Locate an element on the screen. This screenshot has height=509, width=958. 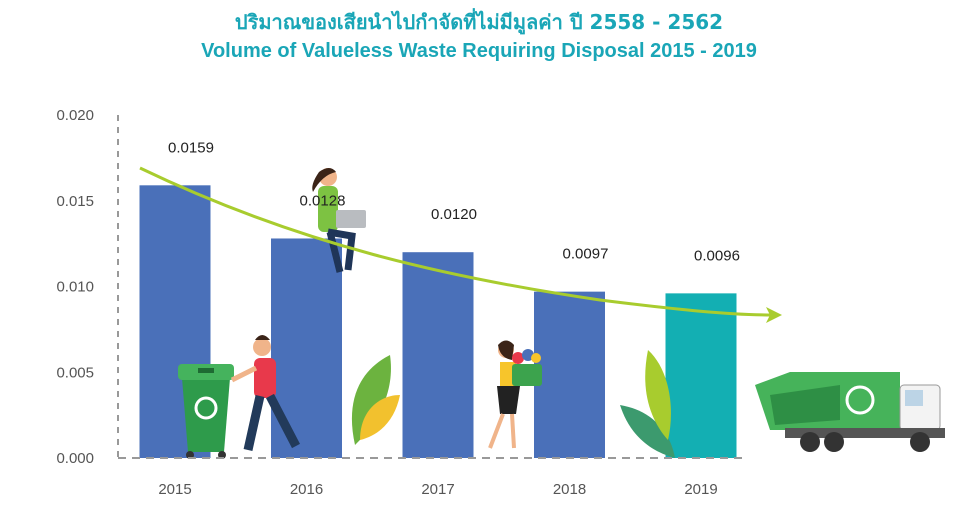
person-pushing-bin-icon is located at coordinates (265, 393).